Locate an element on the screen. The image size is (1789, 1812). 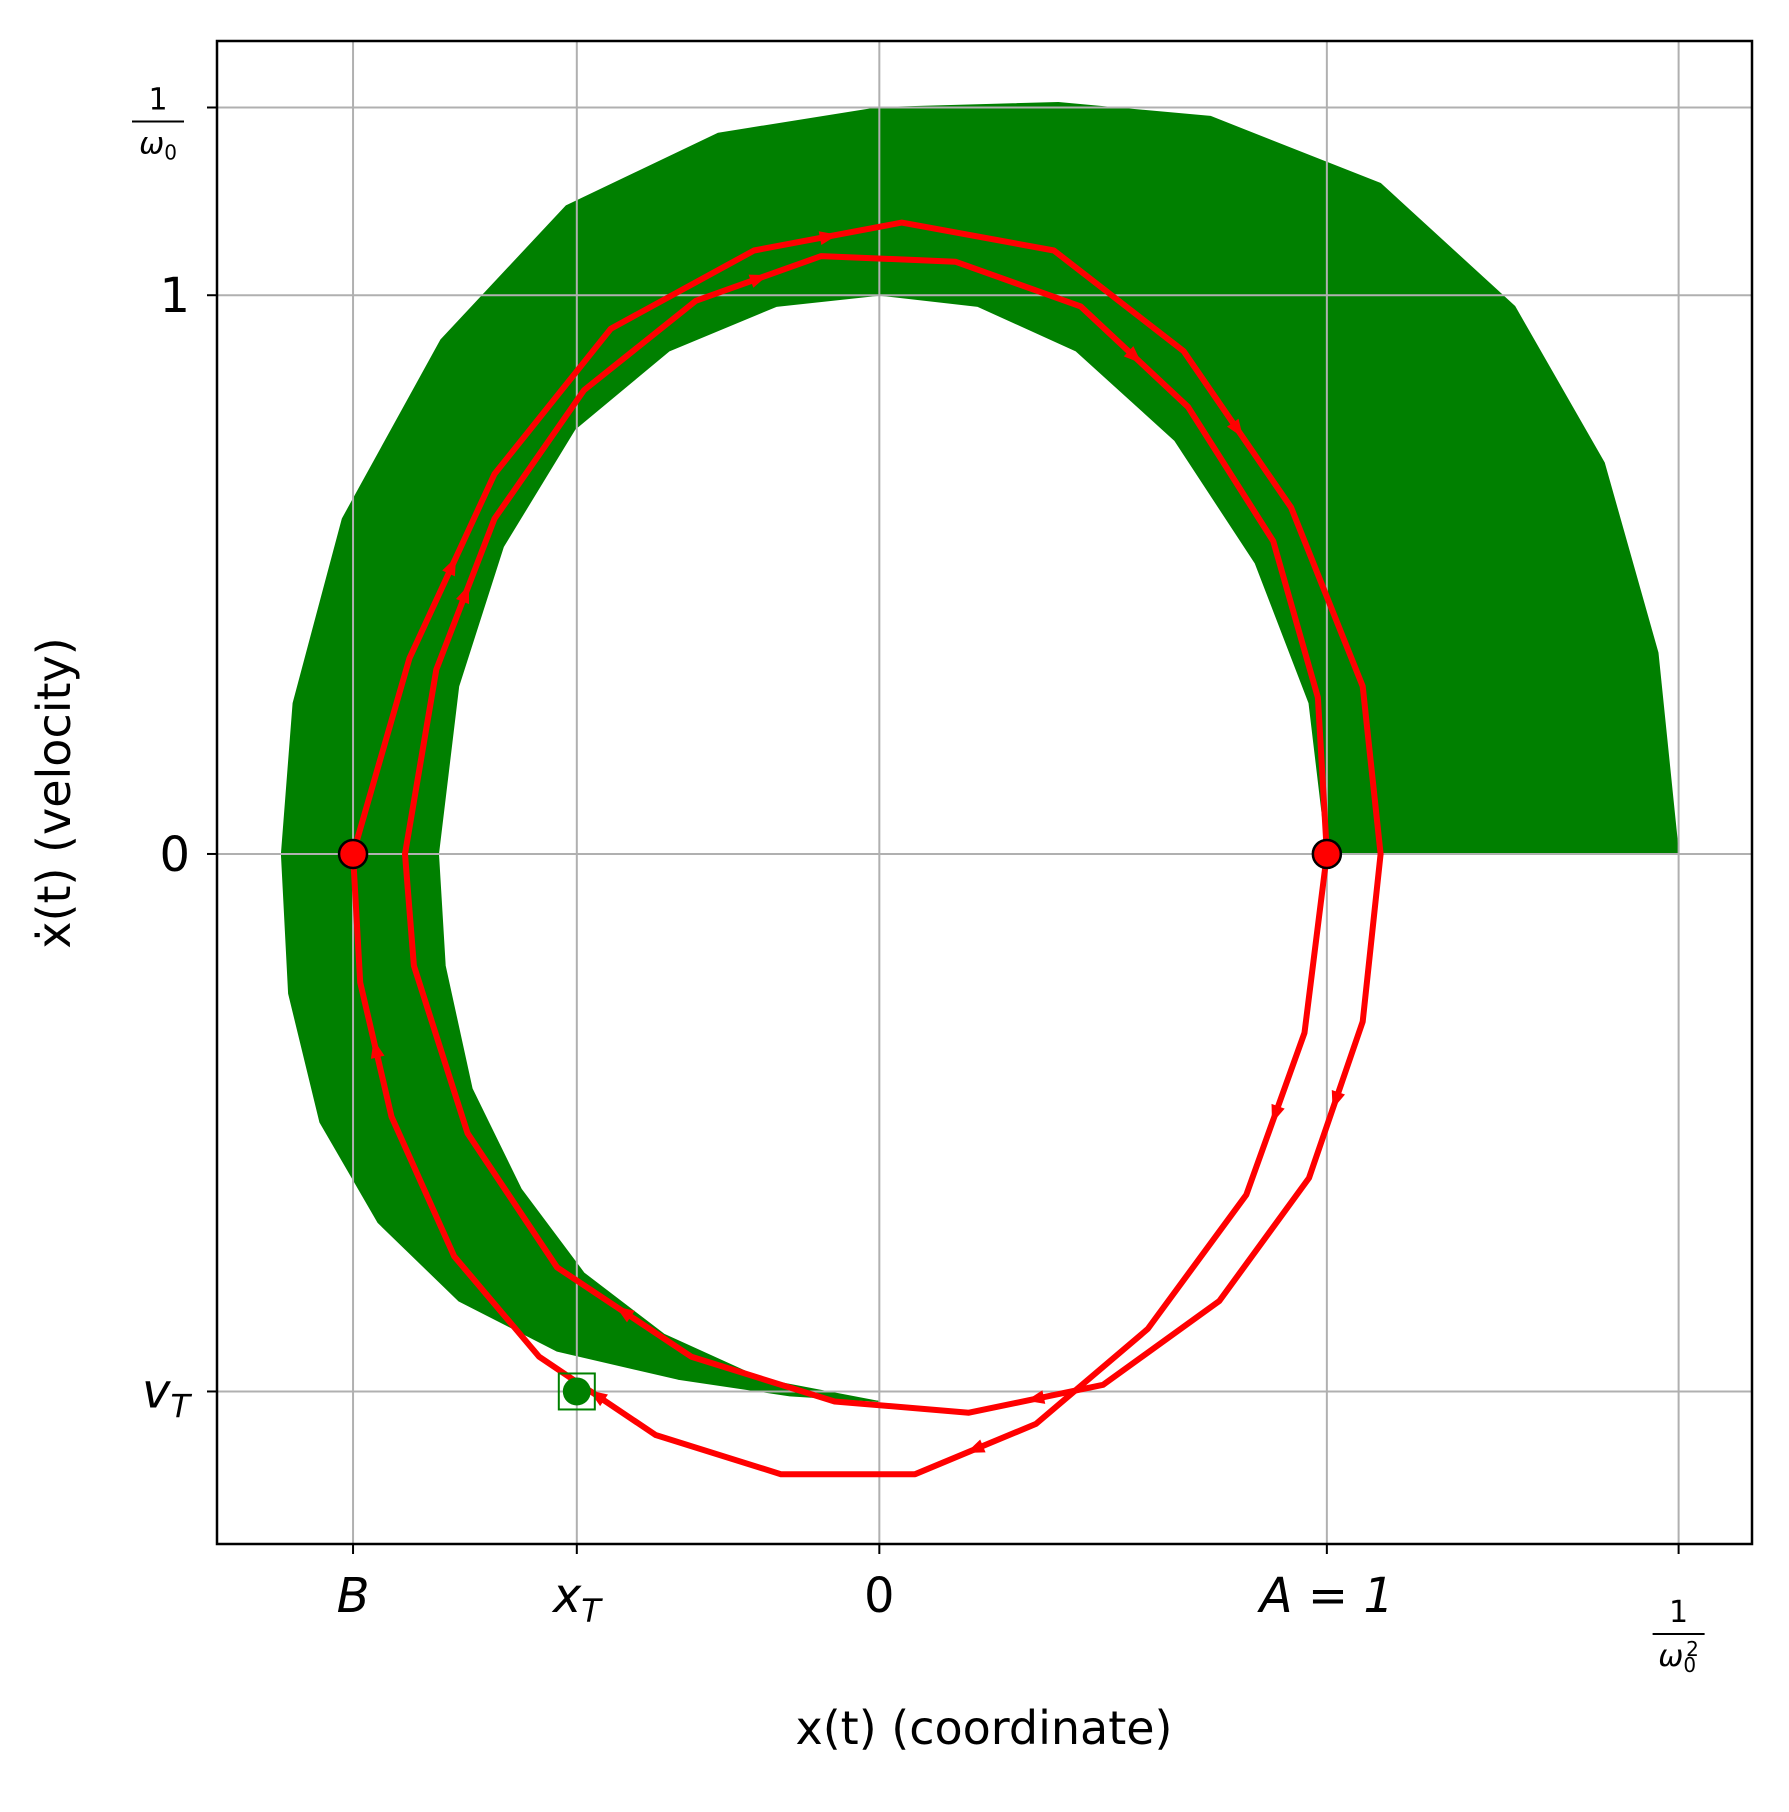
x-tick-label-0: B is located at coordinates (353, 1596).